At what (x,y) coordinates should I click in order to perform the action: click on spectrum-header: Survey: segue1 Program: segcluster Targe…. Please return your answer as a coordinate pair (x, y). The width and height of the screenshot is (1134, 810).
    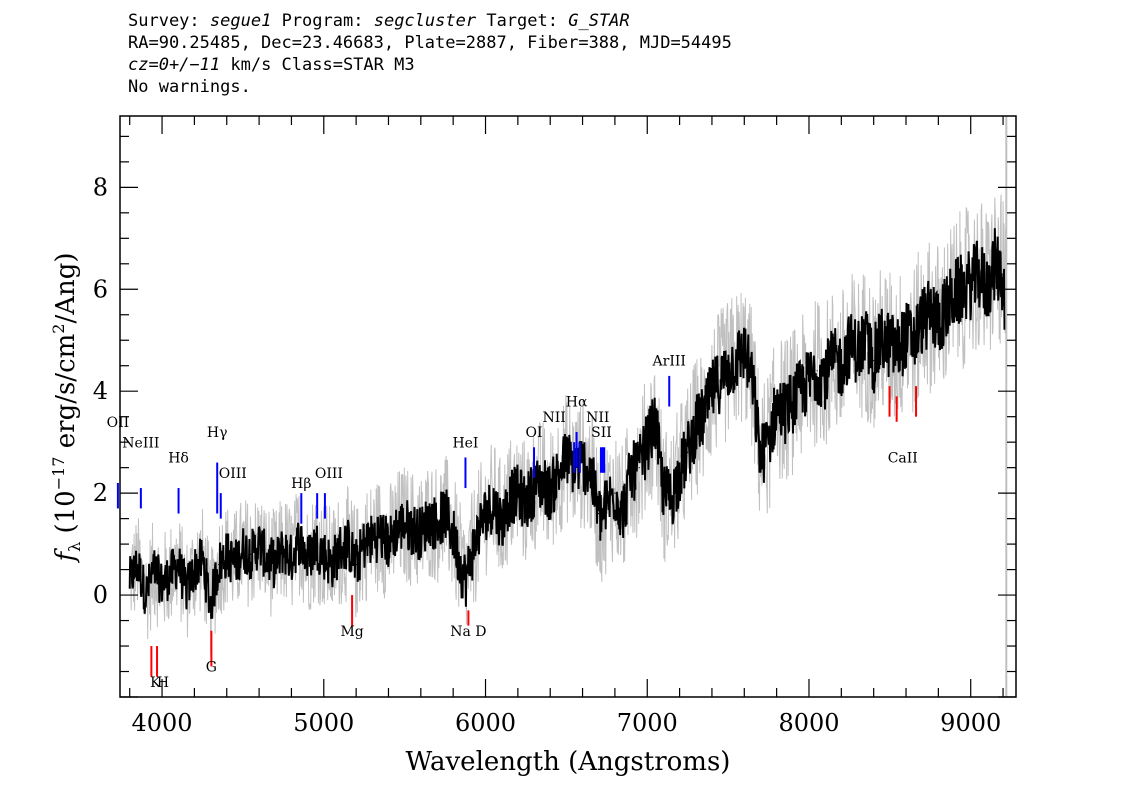
    Looking at the image, I should click on (430, 54).